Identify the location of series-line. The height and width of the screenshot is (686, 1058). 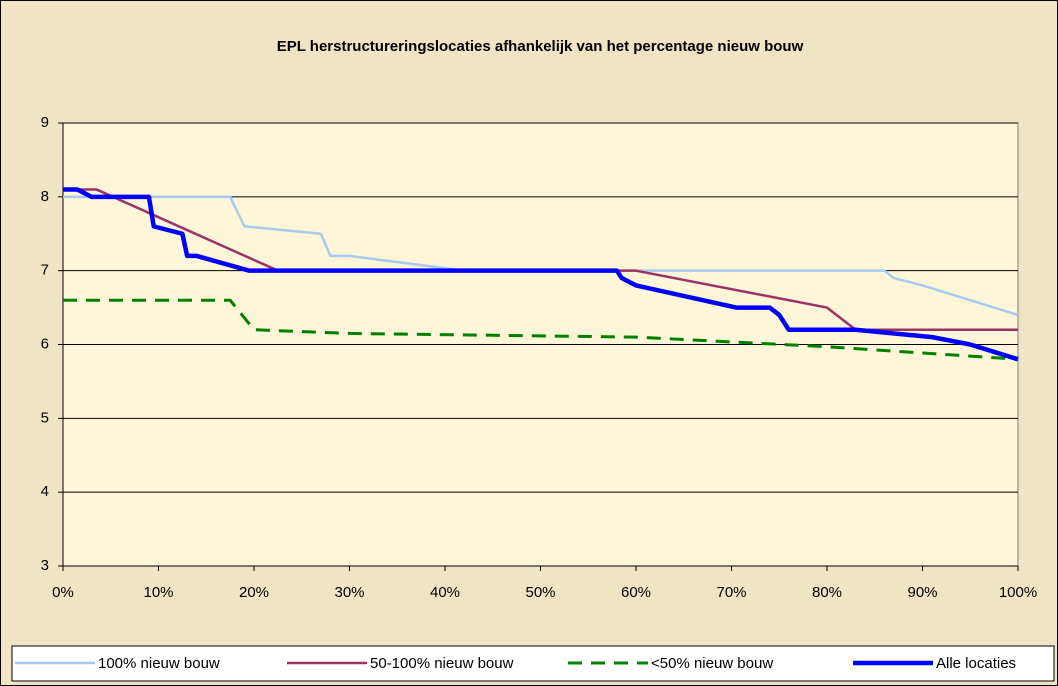
(541, 329).